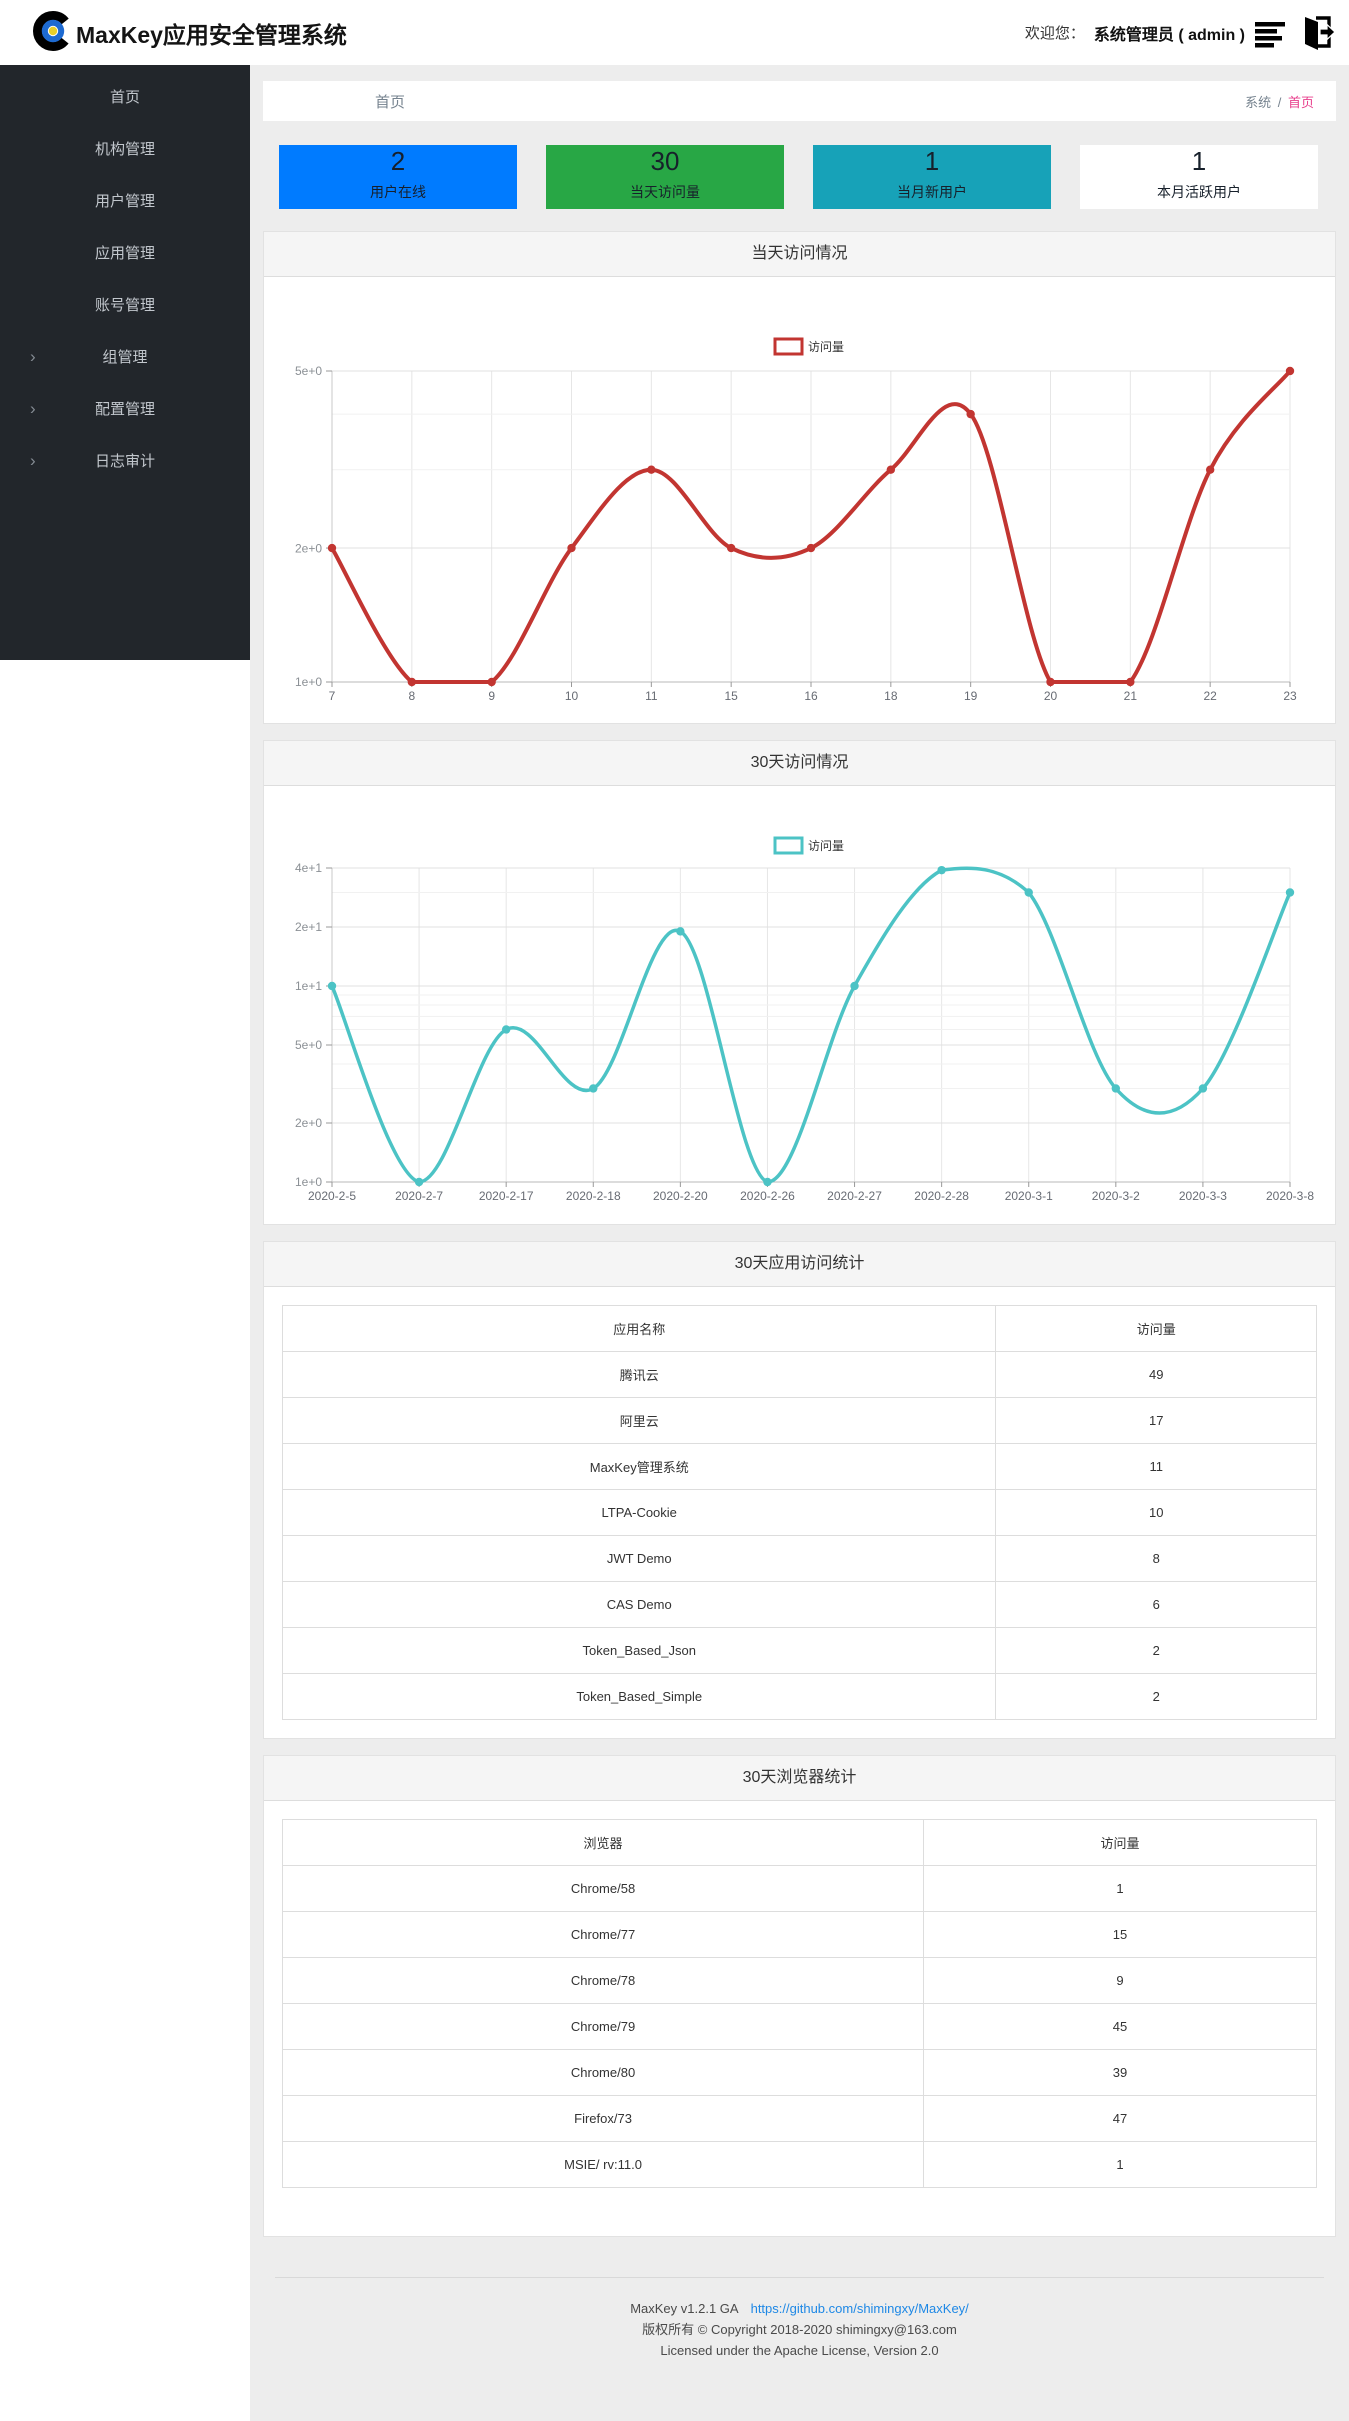 This screenshot has height=2421, width=1349. I want to click on table-cell: JWT Demo, so click(639, 1558).